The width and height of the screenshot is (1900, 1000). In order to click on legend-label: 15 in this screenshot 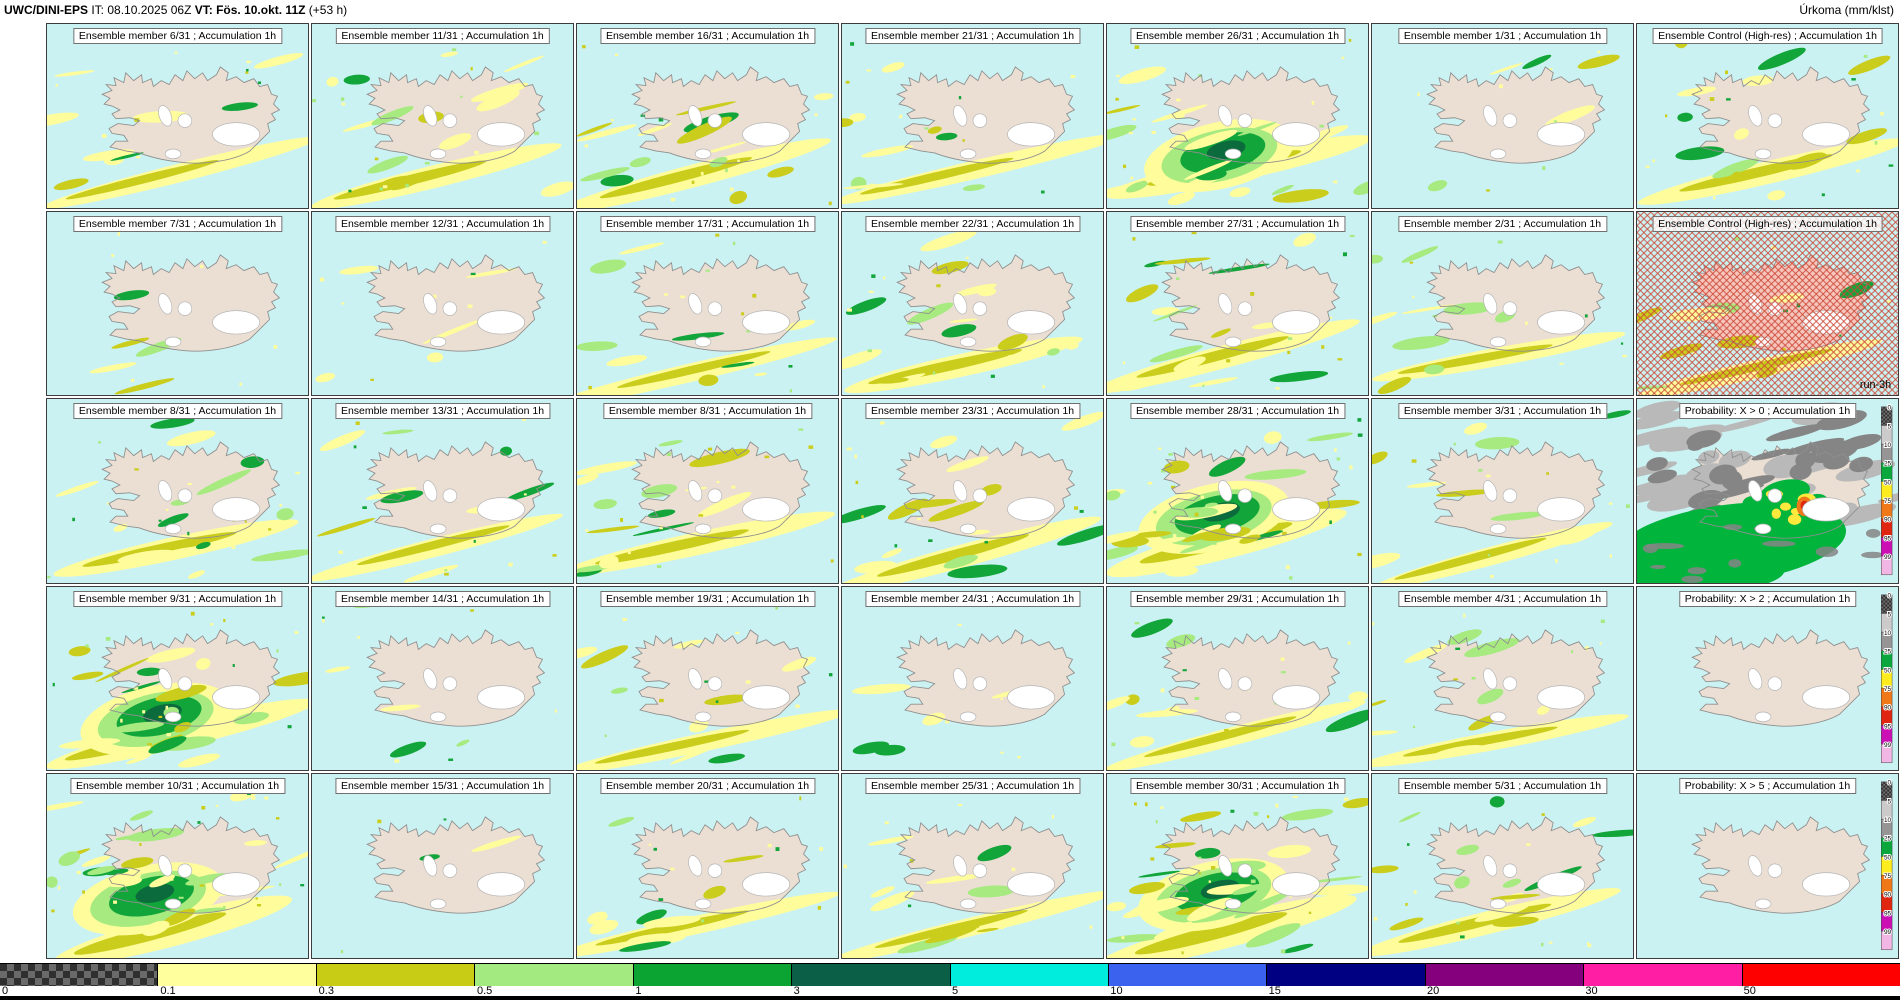, I will do `click(1274, 991)`.